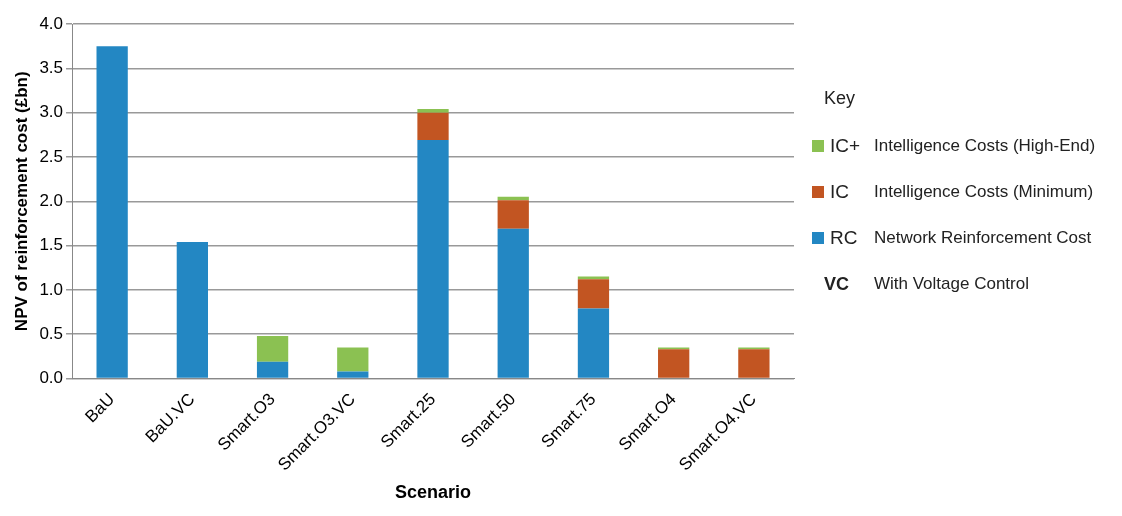 Image resolution: width=1122 pixels, height=516 pixels. Describe the element at coordinates (51, 378) in the screenshot. I see `y-tick-label: 0.0` at that location.